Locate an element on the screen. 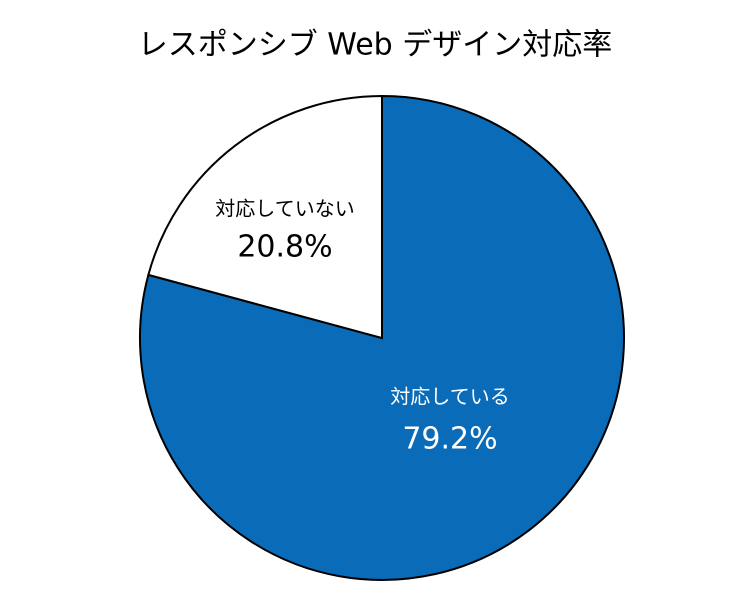  slice-category-label: 対応している is located at coordinates (449, 397).